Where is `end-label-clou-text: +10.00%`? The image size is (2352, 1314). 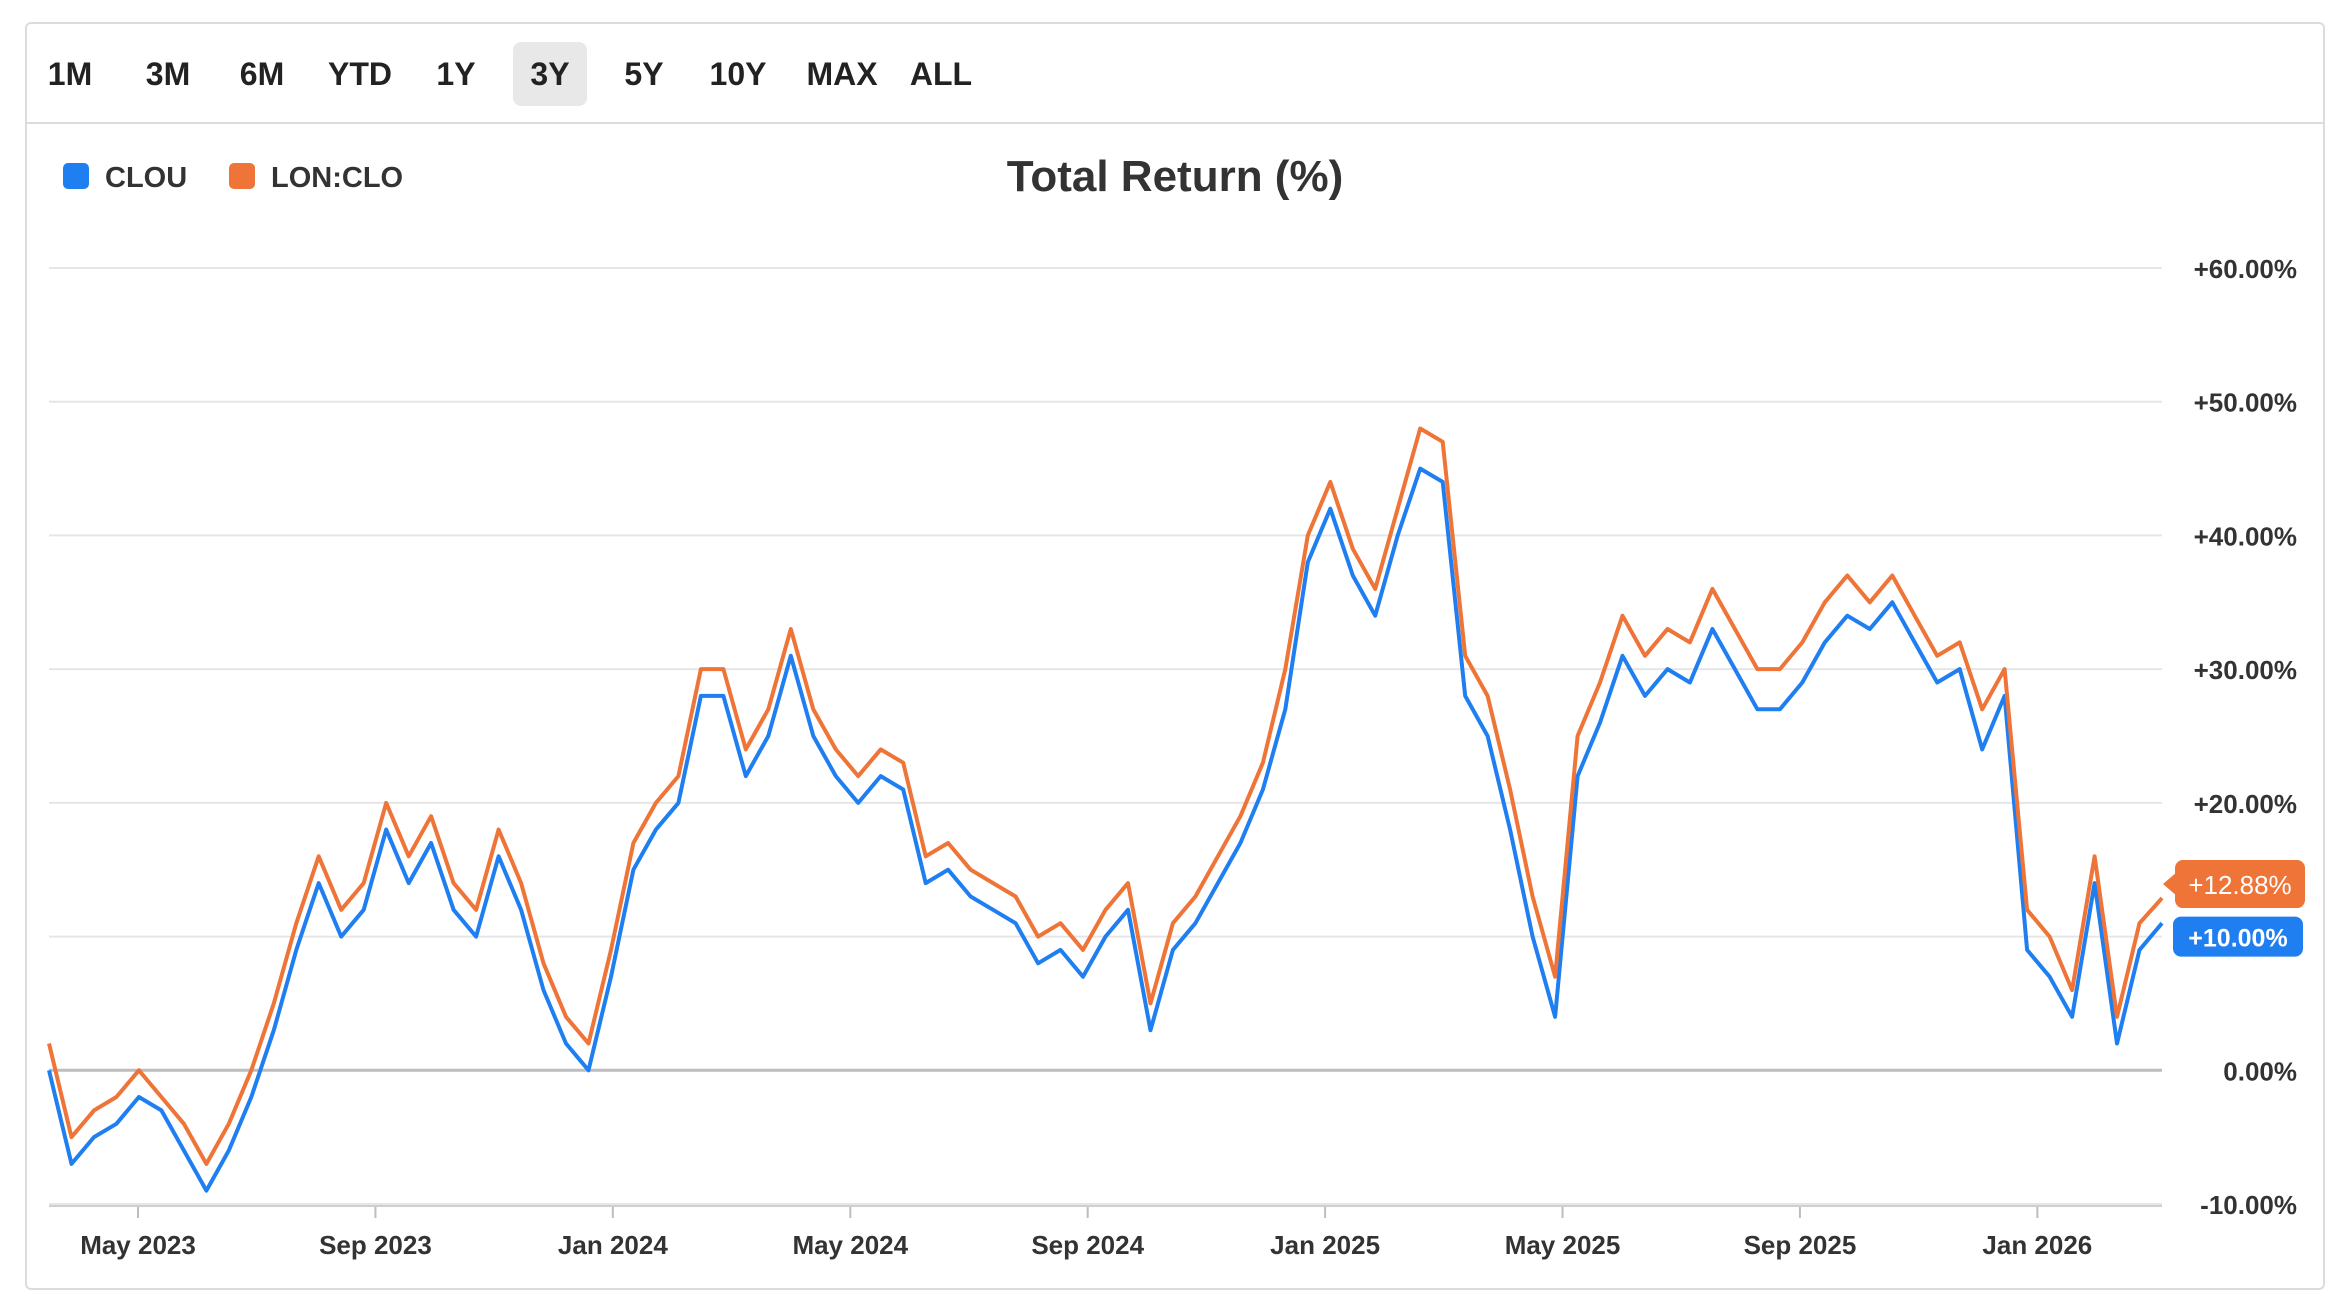 end-label-clou-text: +10.00% is located at coordinates (2237, 939).